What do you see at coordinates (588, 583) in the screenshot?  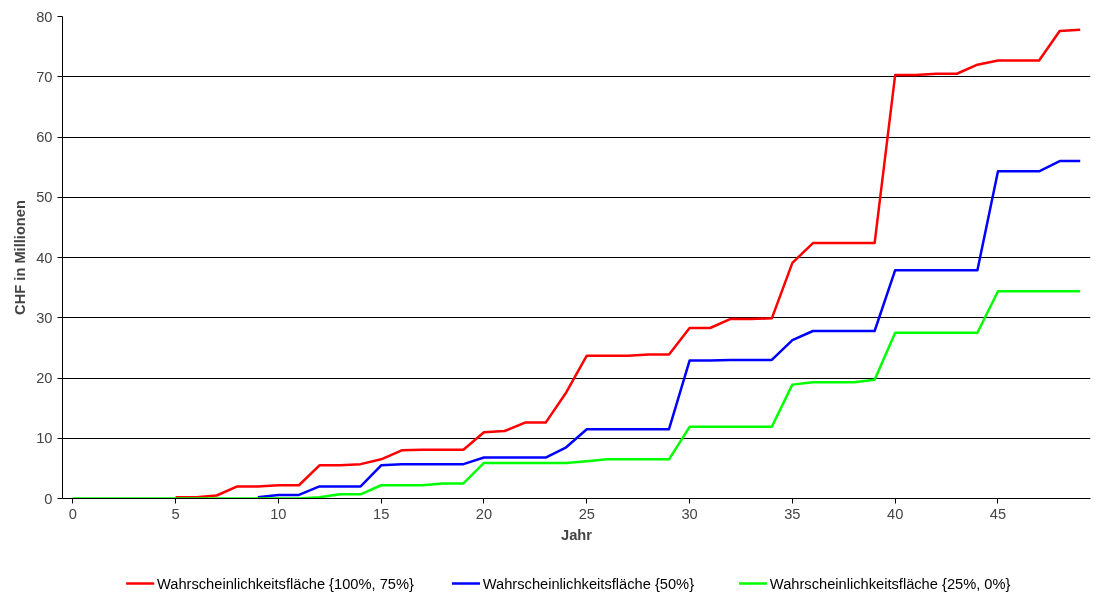 I see `legend-label: Wahrscheinlichkeitsfläche {50%}` at bounding box center [588, 583].